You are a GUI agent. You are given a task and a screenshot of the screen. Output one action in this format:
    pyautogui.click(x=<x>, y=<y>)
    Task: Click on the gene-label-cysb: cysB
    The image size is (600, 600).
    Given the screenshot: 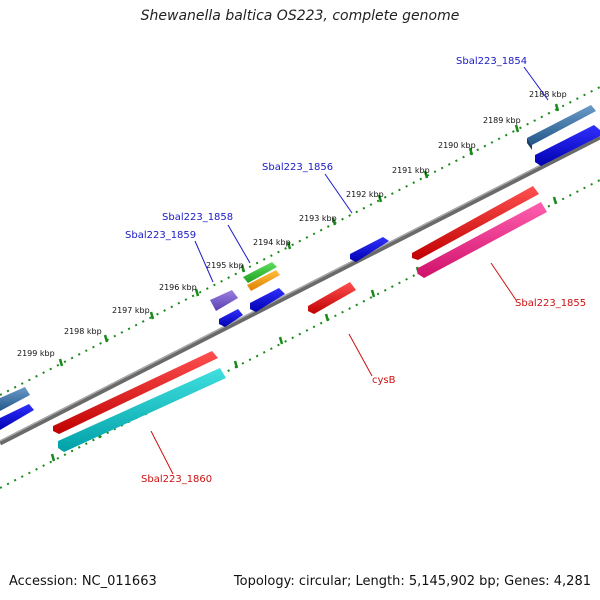 What is the action you would take?
    pyautogui.click(x=384, y=380)
    